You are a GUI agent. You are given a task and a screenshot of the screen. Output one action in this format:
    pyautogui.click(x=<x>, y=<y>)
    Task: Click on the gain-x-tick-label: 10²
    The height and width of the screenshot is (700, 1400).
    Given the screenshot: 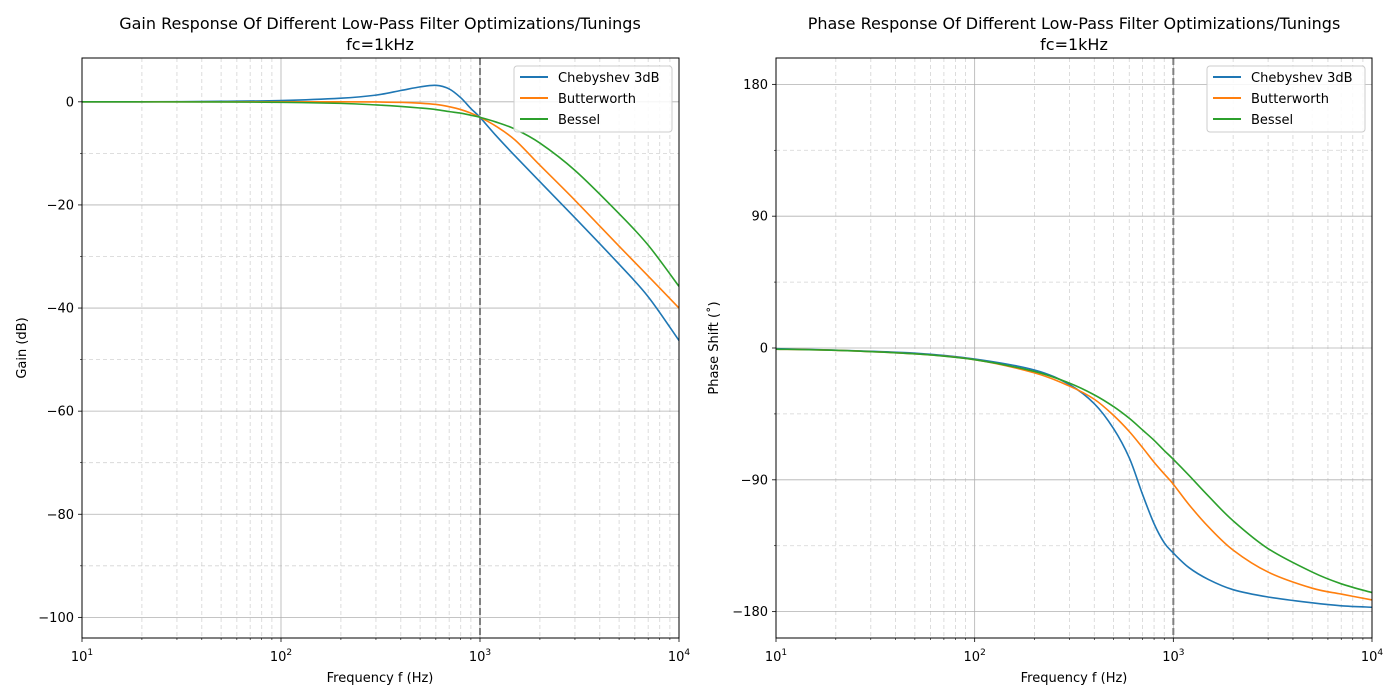 What is the action you would take?
    pyautogui.click(x=281, y=656)
    